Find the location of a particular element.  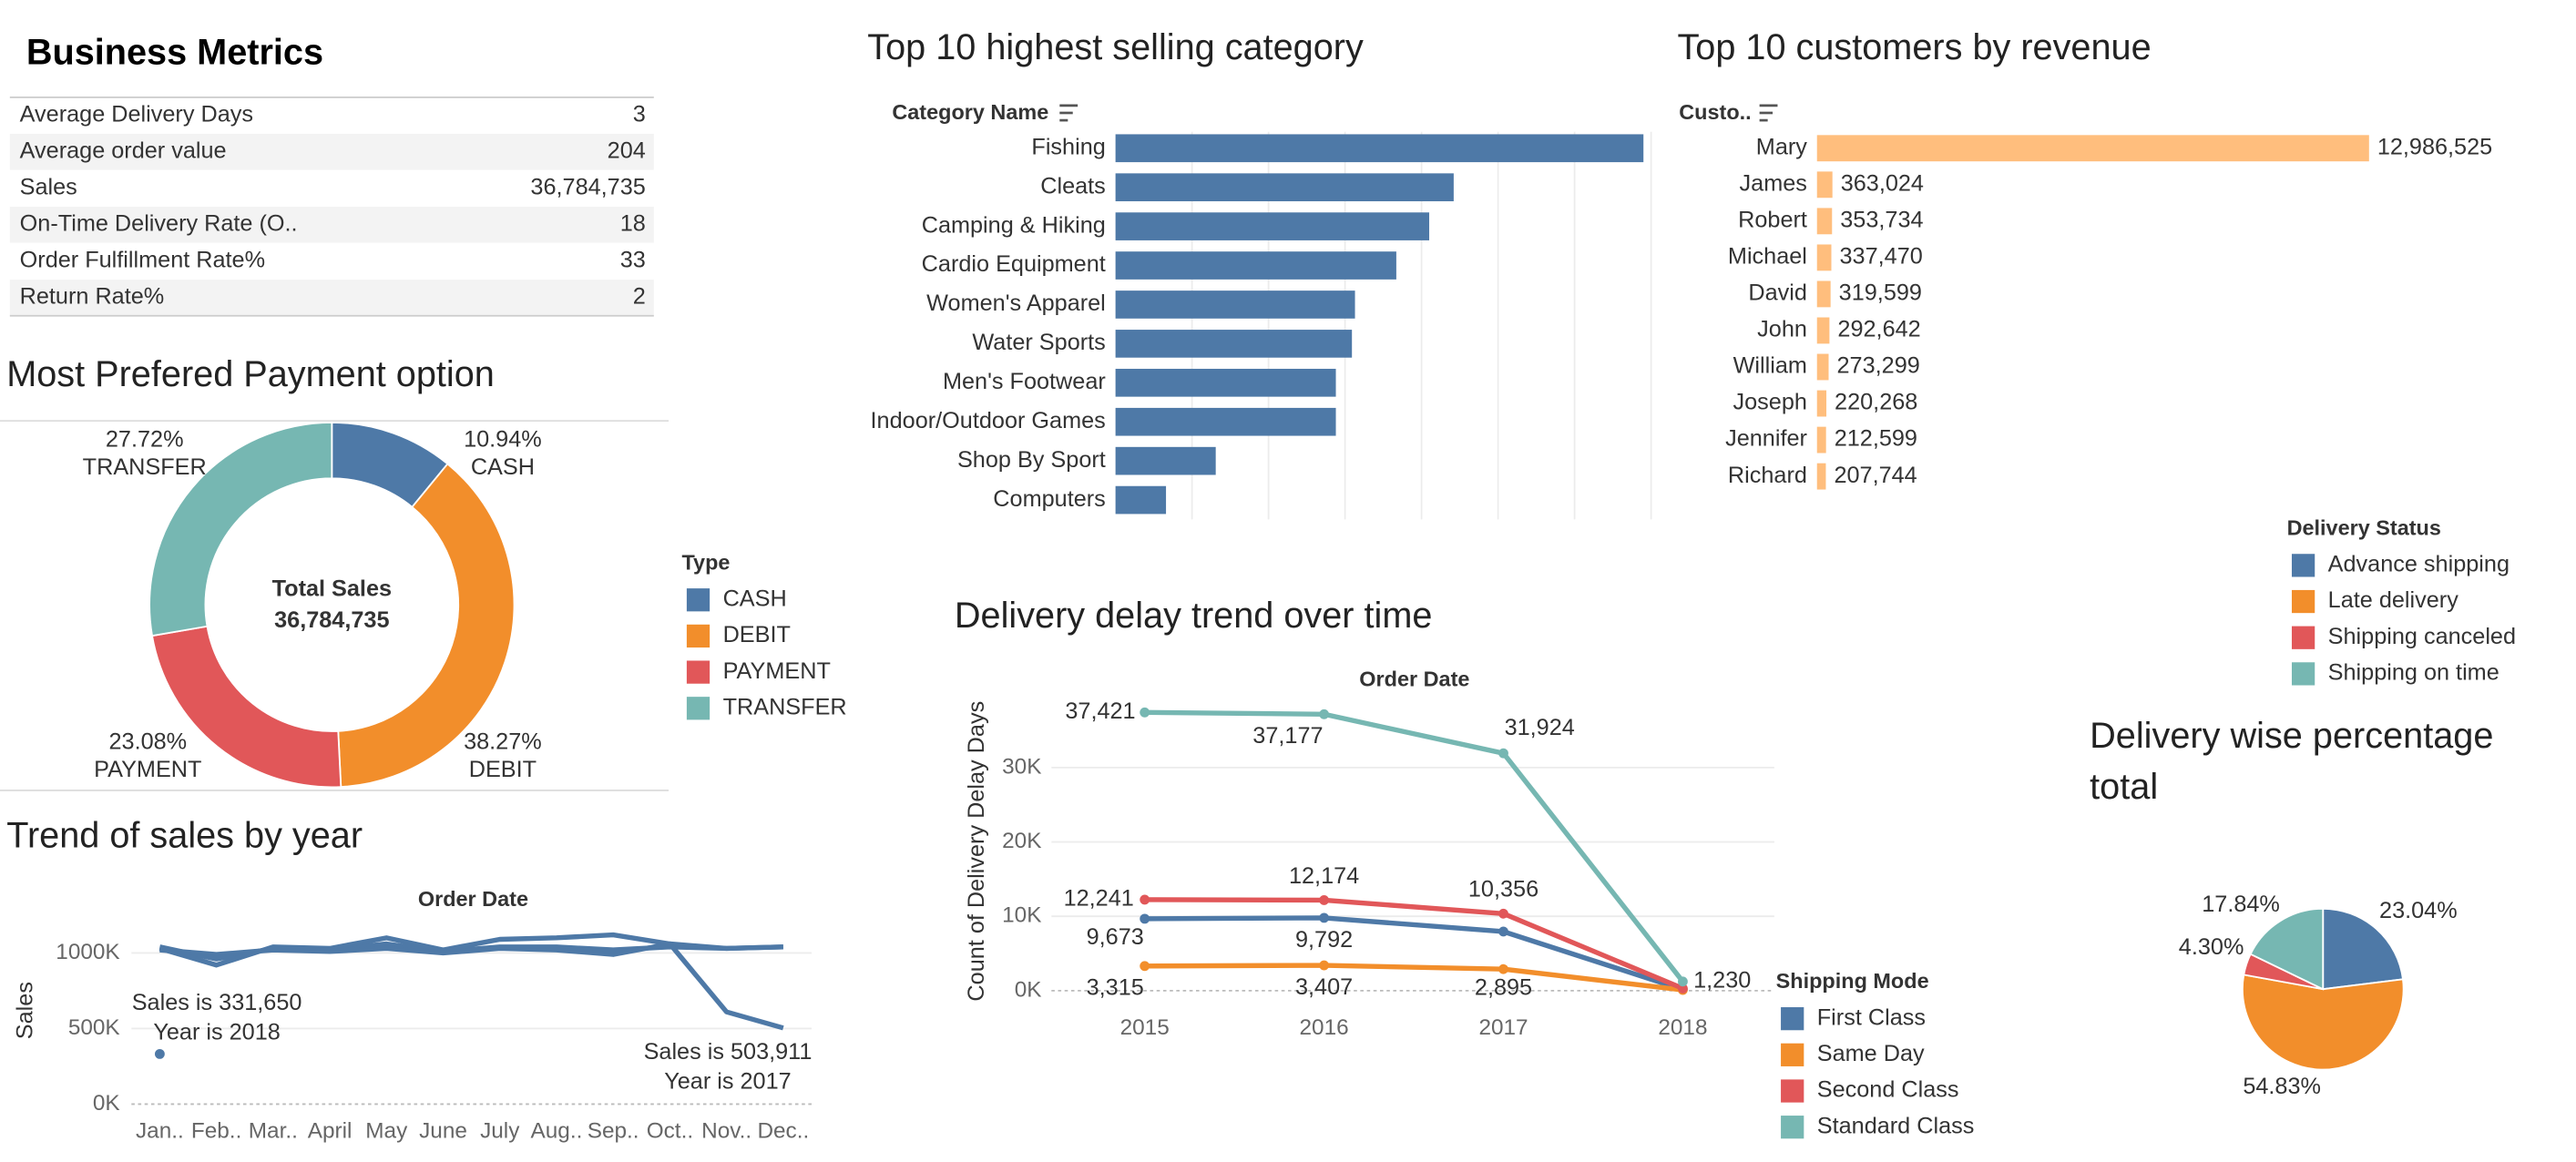

metric-value: 2 is located at coordinates (639, 297).